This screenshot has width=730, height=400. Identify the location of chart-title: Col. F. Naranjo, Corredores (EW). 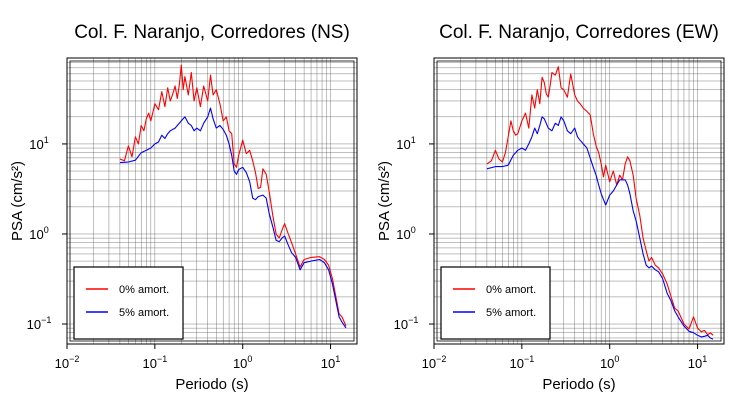
(579, 32).